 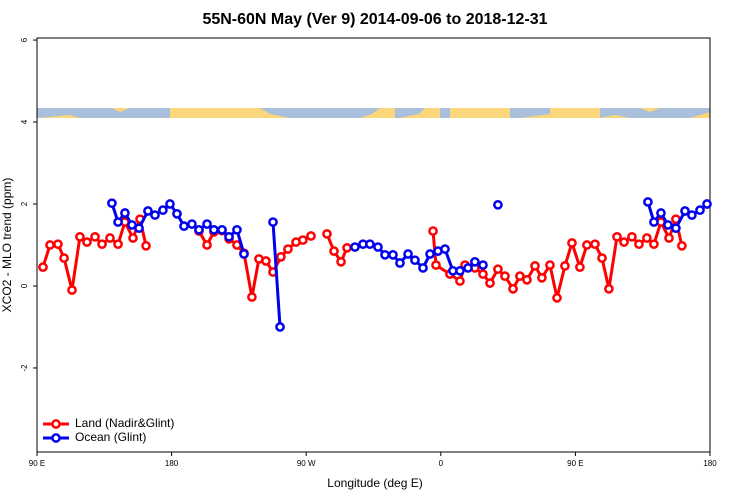 What do you see at coordinates (441, 463) in the screenshot?
I see `x-tick-label: 0` at bounding box center [441, 463].